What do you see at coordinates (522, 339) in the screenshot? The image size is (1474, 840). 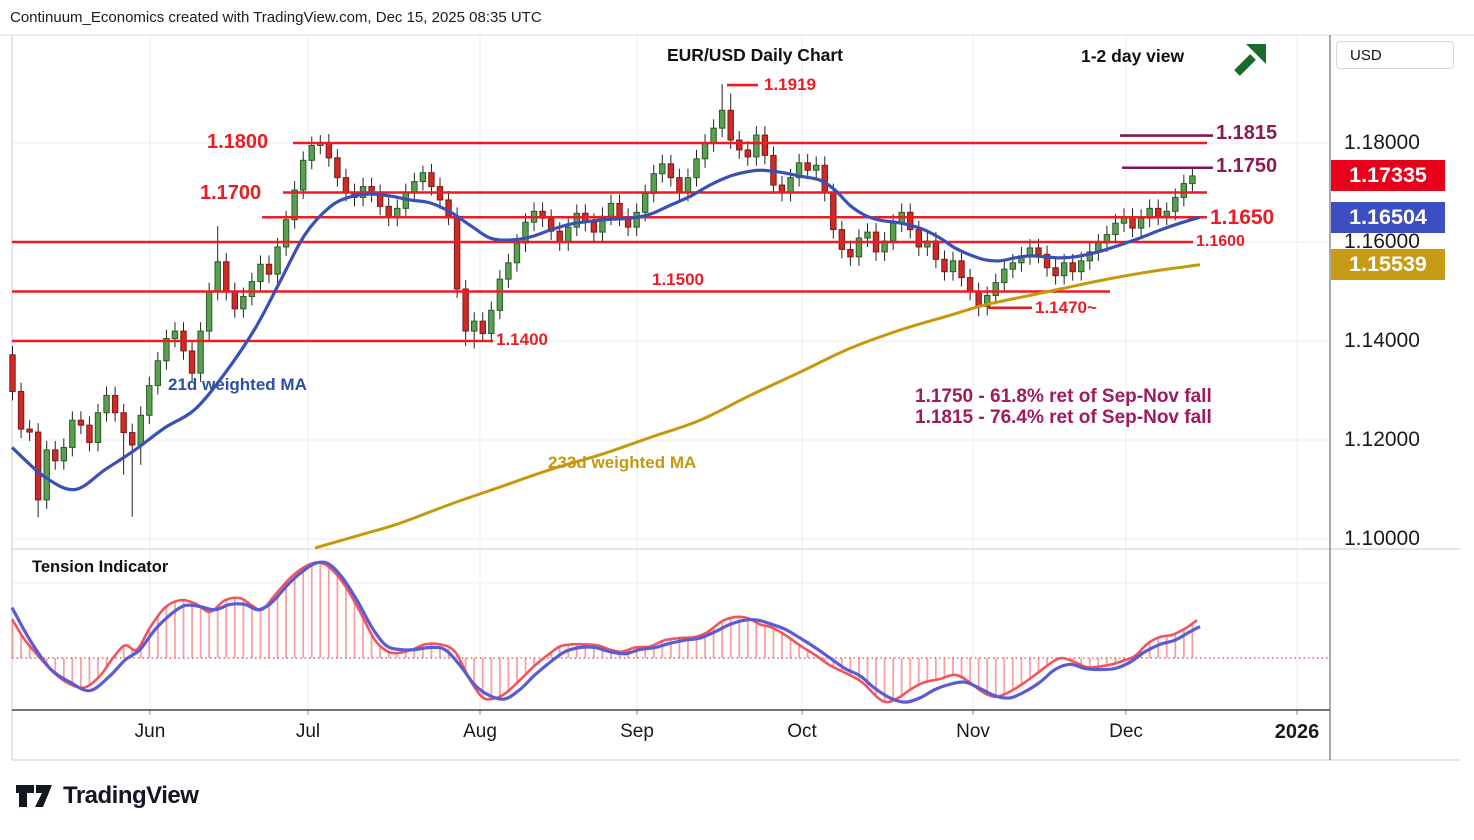 I see `price-level-label-1.1400: 1.1400` at bounding box center [522, 339].